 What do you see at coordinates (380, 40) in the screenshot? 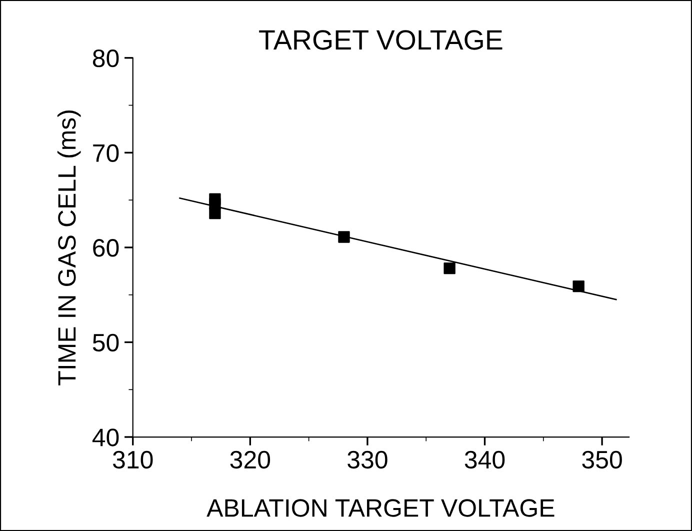
I see `chart-title: TARGET VOLTAGE` at bounding box center [380, 40].